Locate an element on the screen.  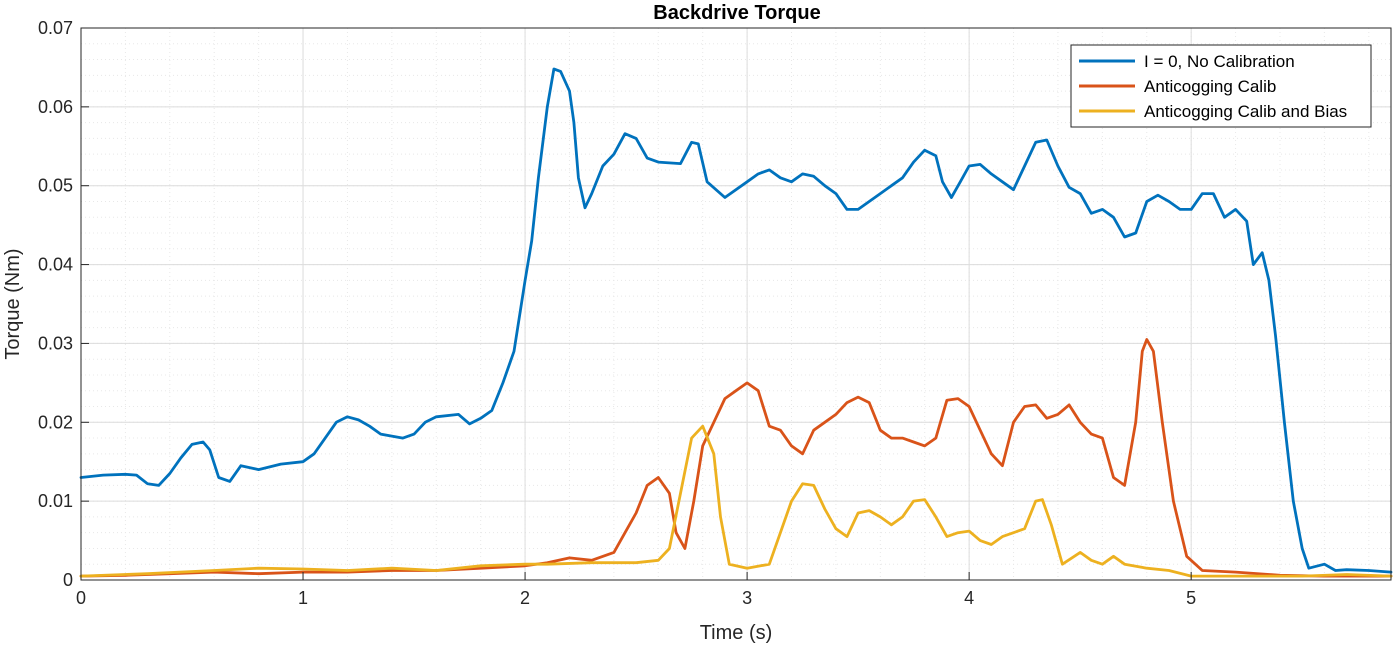
x-tick-label: 4 is located at coordinates (969, 598).